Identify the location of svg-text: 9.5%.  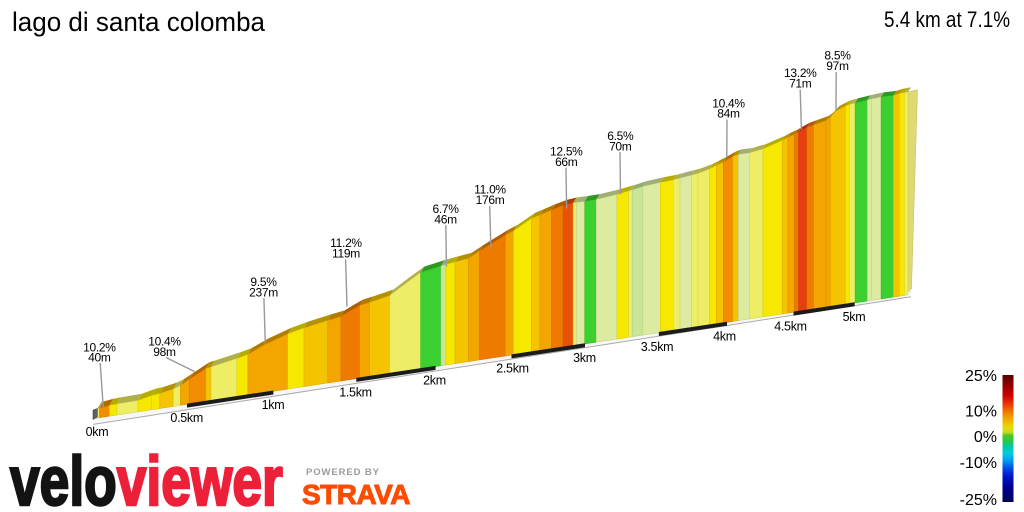
(263, 282).